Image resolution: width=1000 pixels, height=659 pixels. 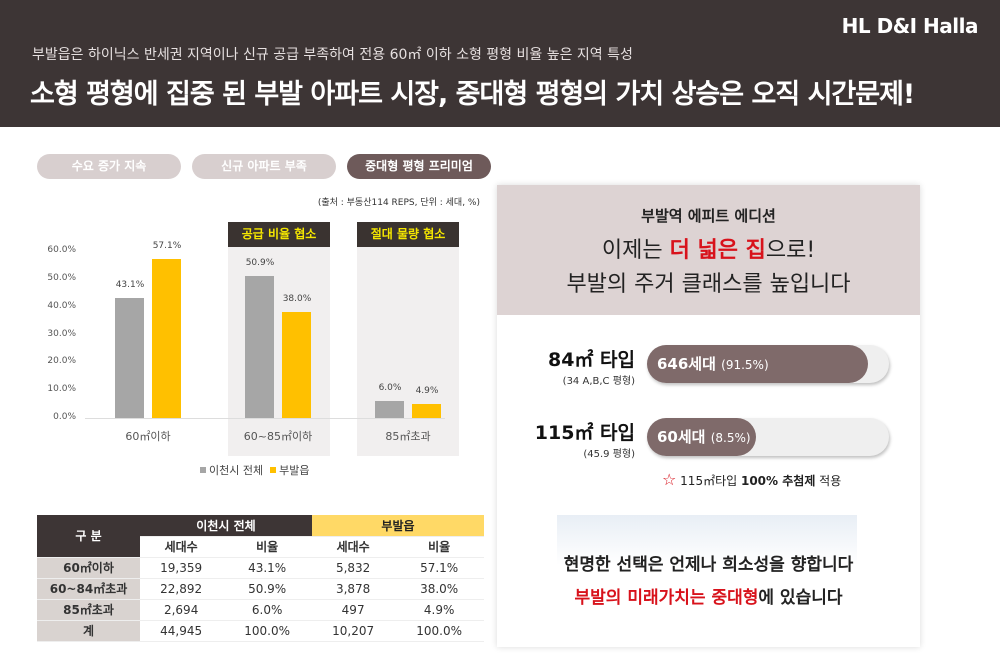 What do you see at coordinates (243, 94) in the screenshot?
I see `title-part: 소형 평형에 집중 된 부발 아파트 시장,` at bounding box center [243, 94].